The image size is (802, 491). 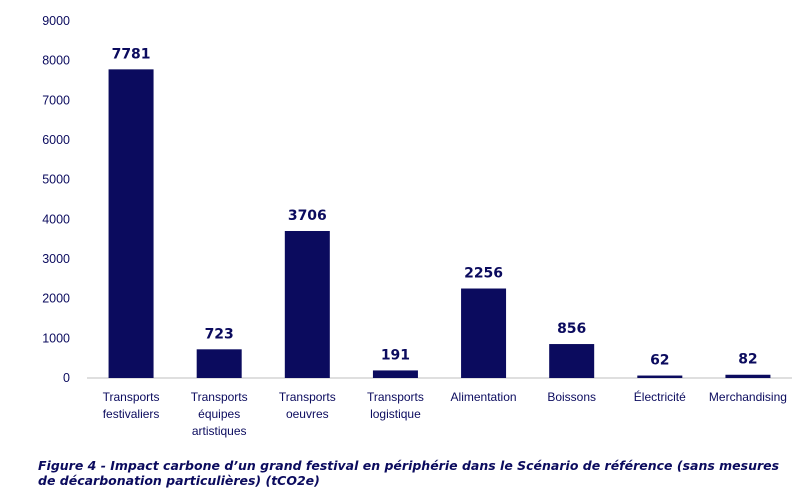 I want to click on x-tick-label-line: artistiques, so click(x=219, y=431).